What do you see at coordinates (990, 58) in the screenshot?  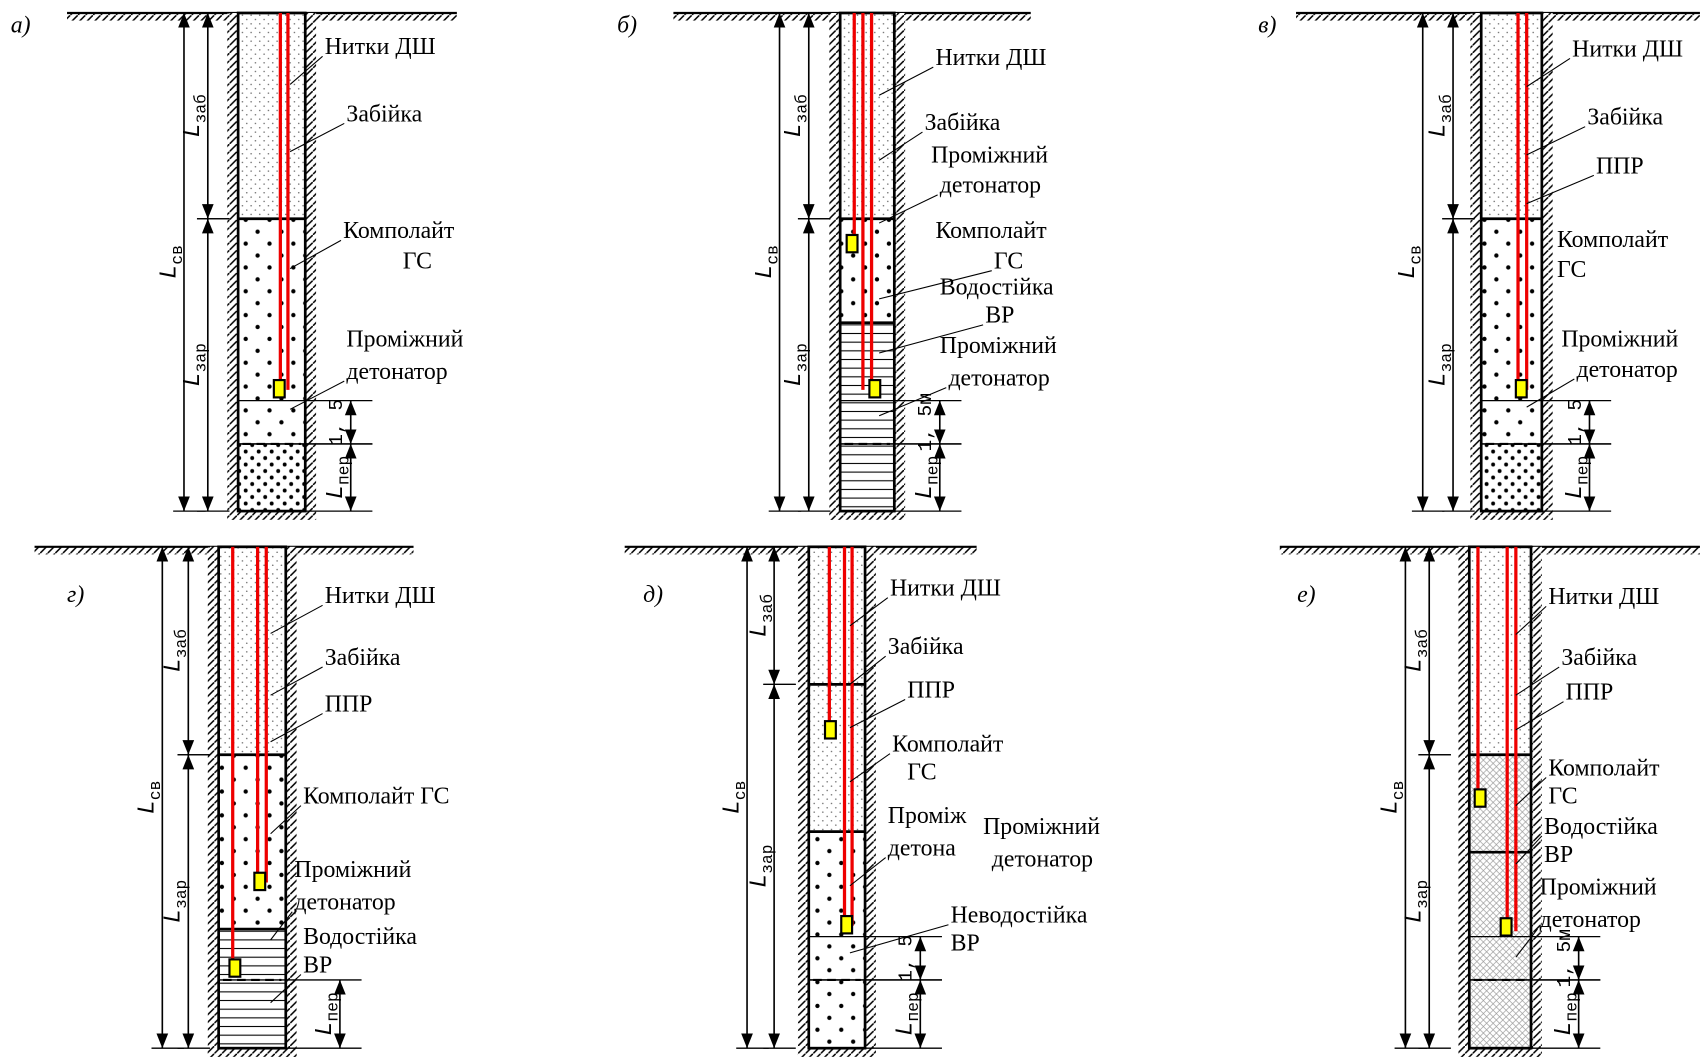 I see `callout-text: Нитки ДШ` at bounding box center [990, 58].